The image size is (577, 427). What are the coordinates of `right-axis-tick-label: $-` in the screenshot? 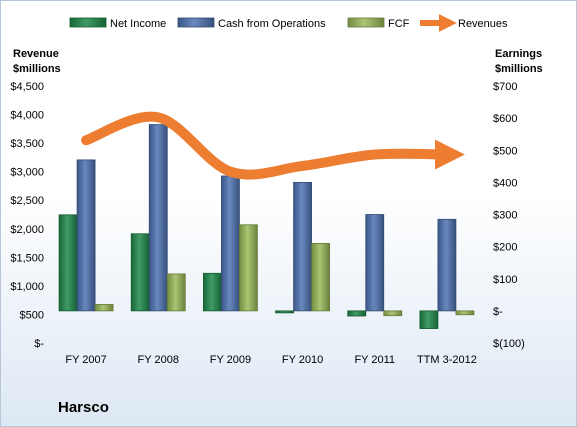 It's located at (498, 312).